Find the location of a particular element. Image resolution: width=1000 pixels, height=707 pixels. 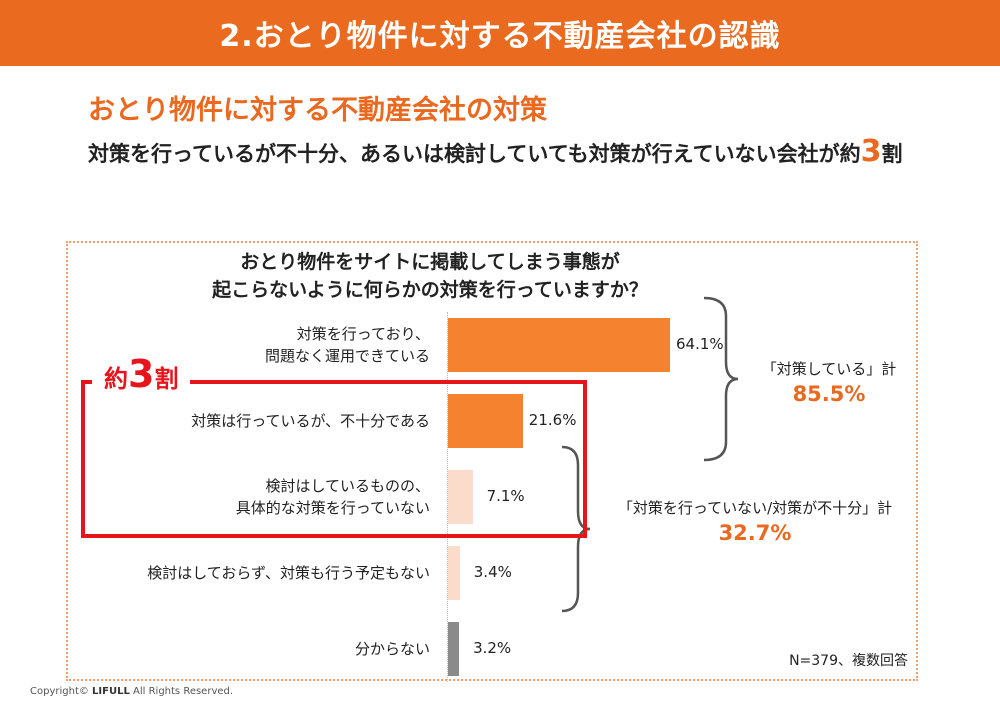

chart-title-line-1: おとり物件をサイトに掲載してしまう事態が is located at coordinates (430, 262).